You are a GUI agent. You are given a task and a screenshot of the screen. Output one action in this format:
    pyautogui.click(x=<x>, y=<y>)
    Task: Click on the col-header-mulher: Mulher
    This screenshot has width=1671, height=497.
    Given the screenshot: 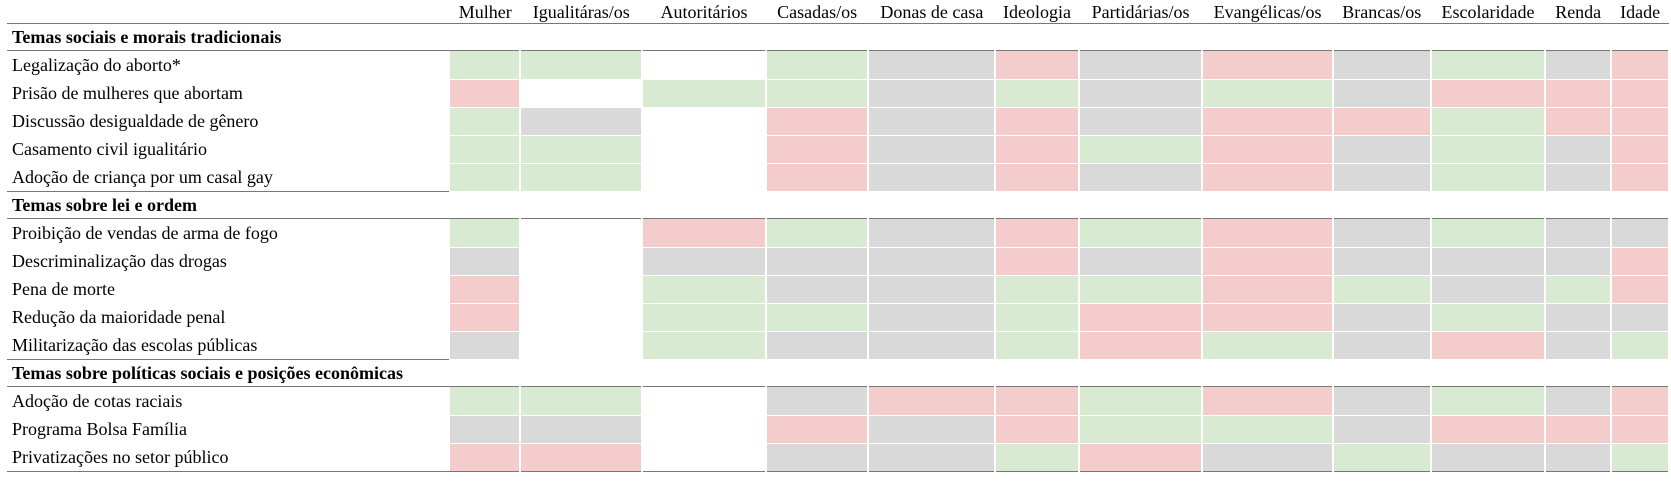 What is the action you would take?
    pyautogui.click(x=485, y=12)
    